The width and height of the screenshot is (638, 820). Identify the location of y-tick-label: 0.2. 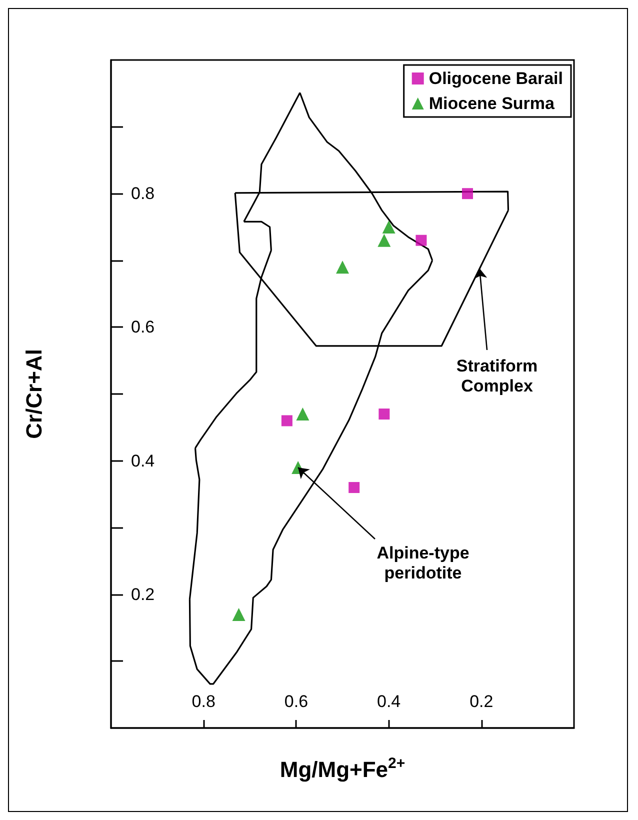
(143, 594).